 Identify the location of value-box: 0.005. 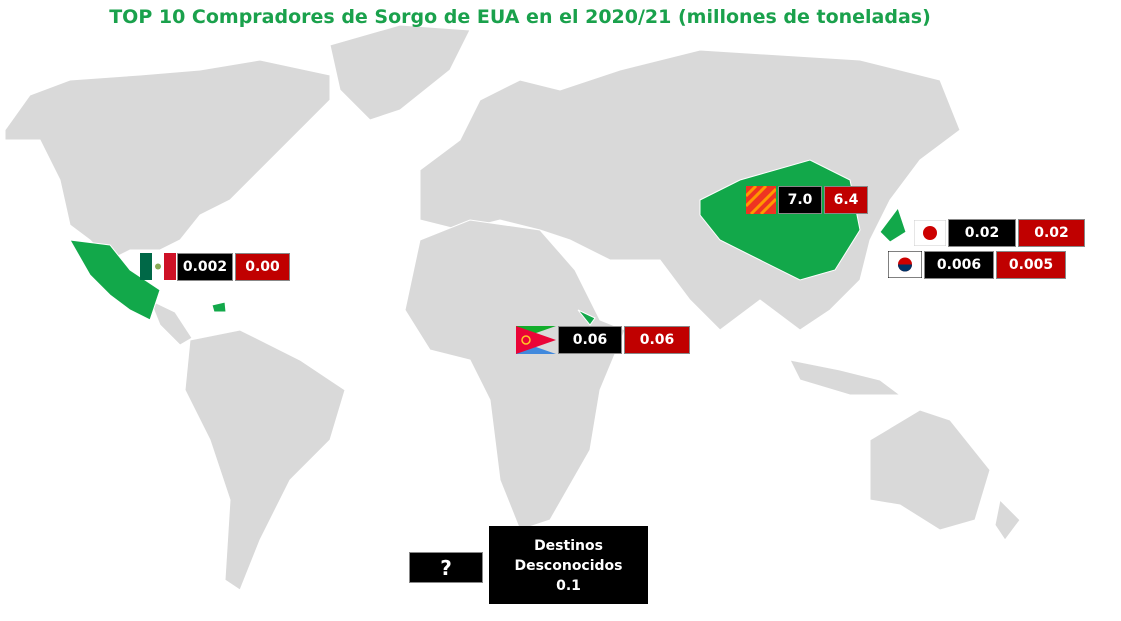
(1031, 265).